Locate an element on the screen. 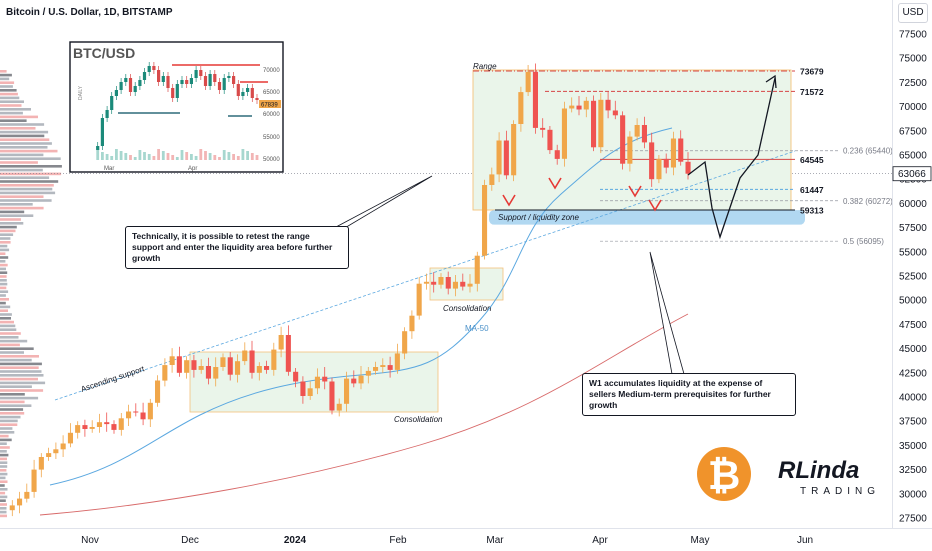 The height and width of the screenshot is (551, 932). inset-y-tick: 70000 is located at coordinates (271, 71).